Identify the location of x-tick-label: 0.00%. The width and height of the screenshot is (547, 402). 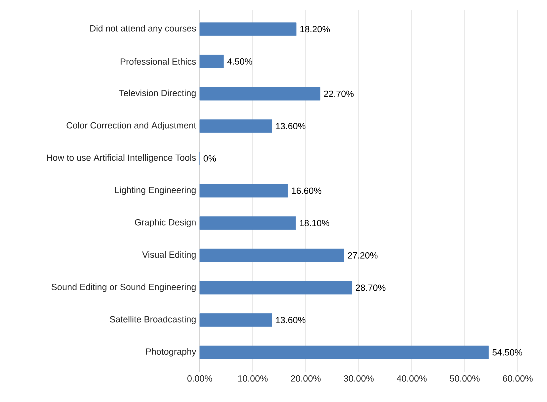
(200, 379).